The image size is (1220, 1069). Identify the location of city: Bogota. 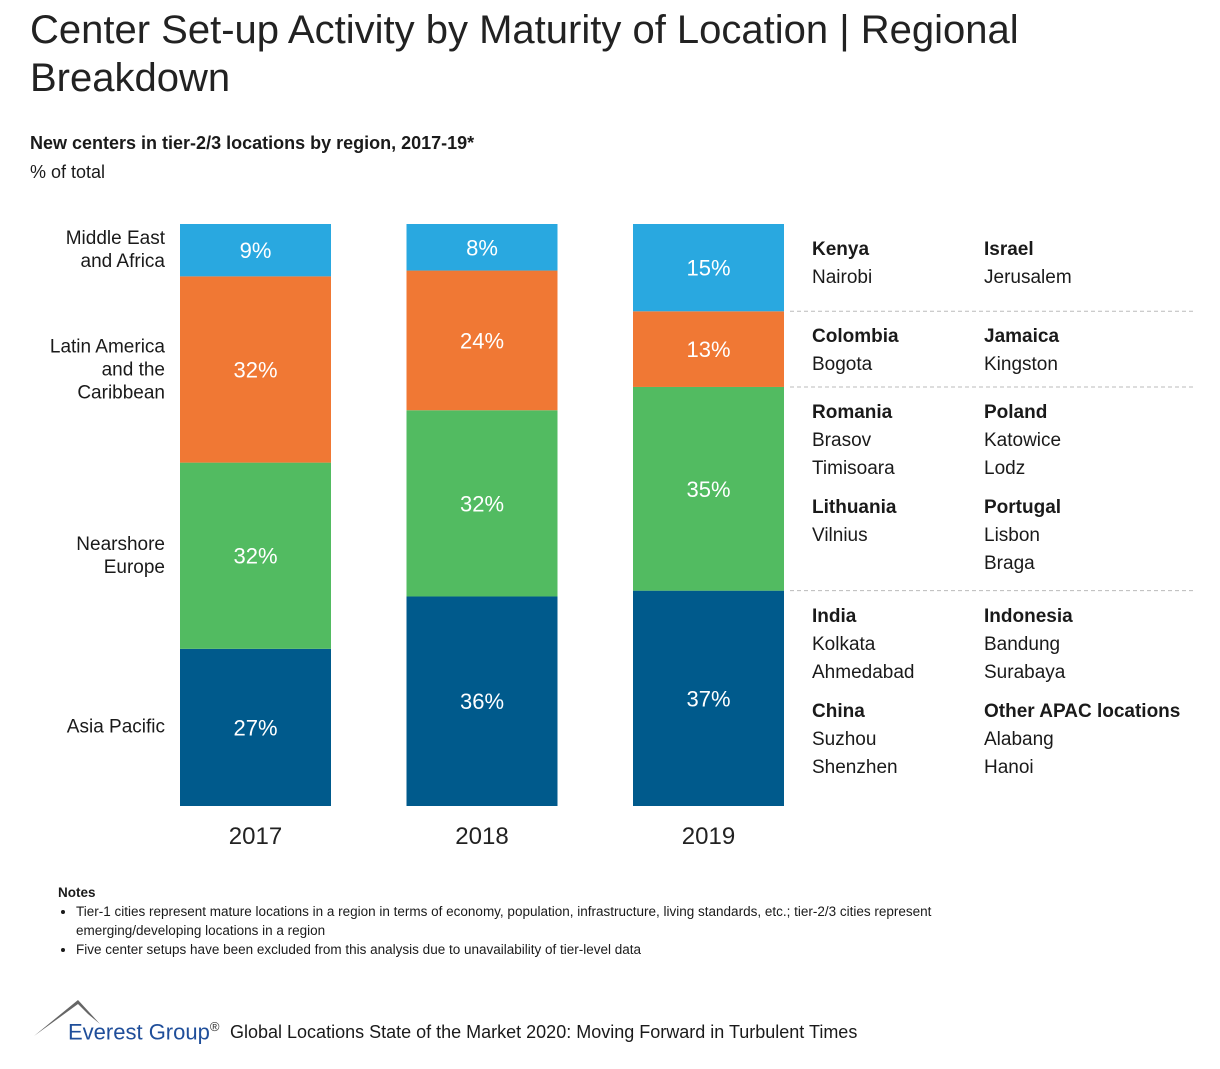
(842, 365).